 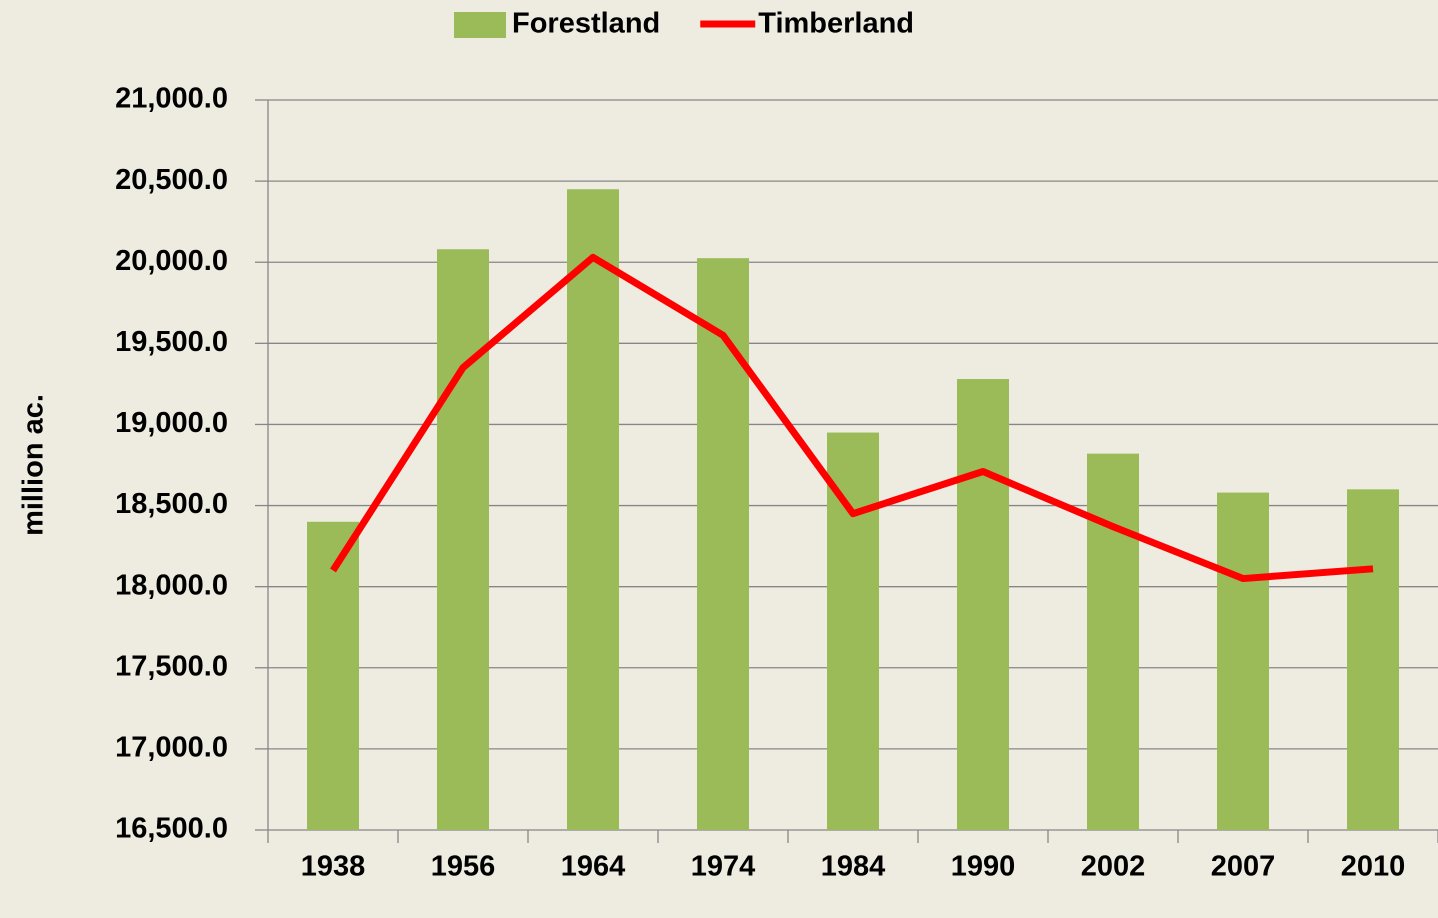 I want to click on y-tick-label: 17,000.0, so click(x=171, y=748).